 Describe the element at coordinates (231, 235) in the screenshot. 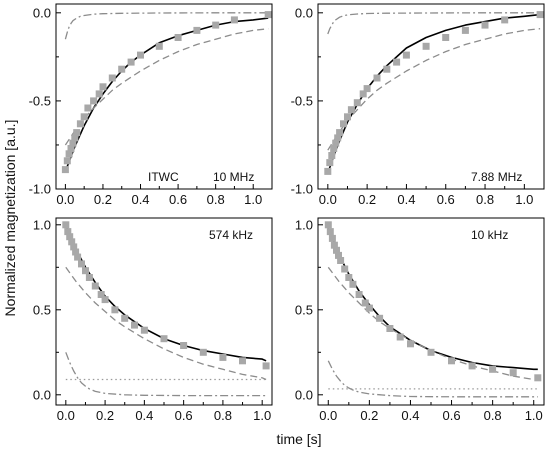

I see `panel-annotation: 574 kHz` at that location.